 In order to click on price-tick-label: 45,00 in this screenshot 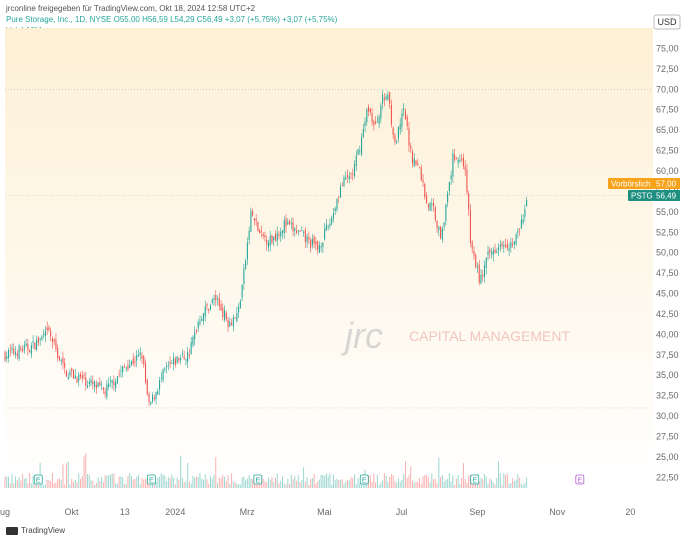, I will do `click(667, 294)`.